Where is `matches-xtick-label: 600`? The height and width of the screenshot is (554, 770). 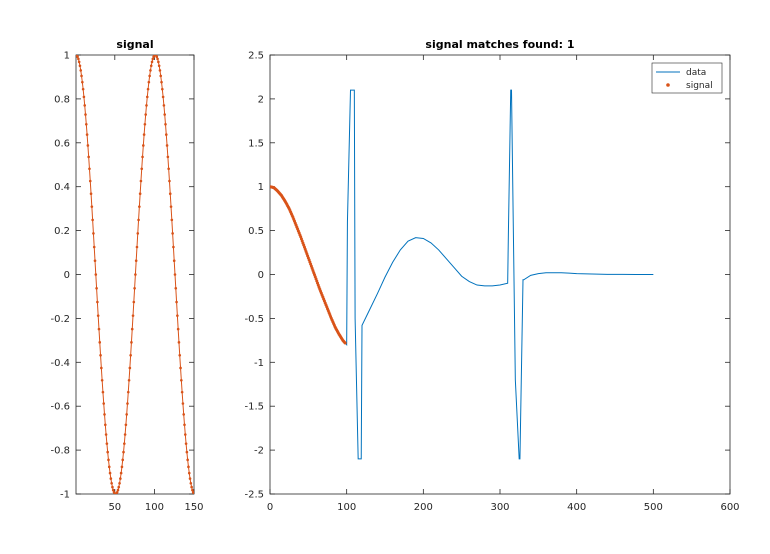
matches-xtick-label: 600 is located at coordinates (729, 507).